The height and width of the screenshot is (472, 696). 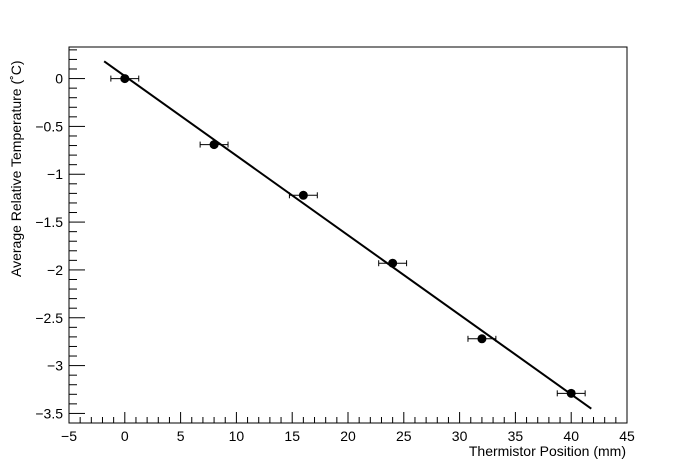 What do you see at coordinates (125, 436) in the screenshot?
I see `x-tick-label: 0` at bounding box center [125, 436].